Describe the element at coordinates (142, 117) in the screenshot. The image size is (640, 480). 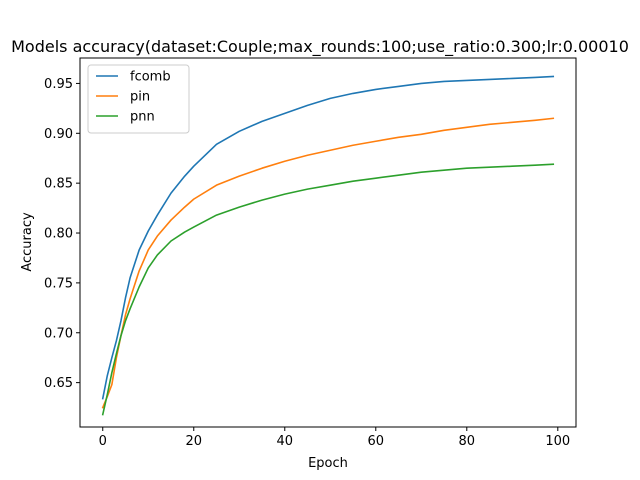
I see `legend-label-pnn: pnn` at that location.